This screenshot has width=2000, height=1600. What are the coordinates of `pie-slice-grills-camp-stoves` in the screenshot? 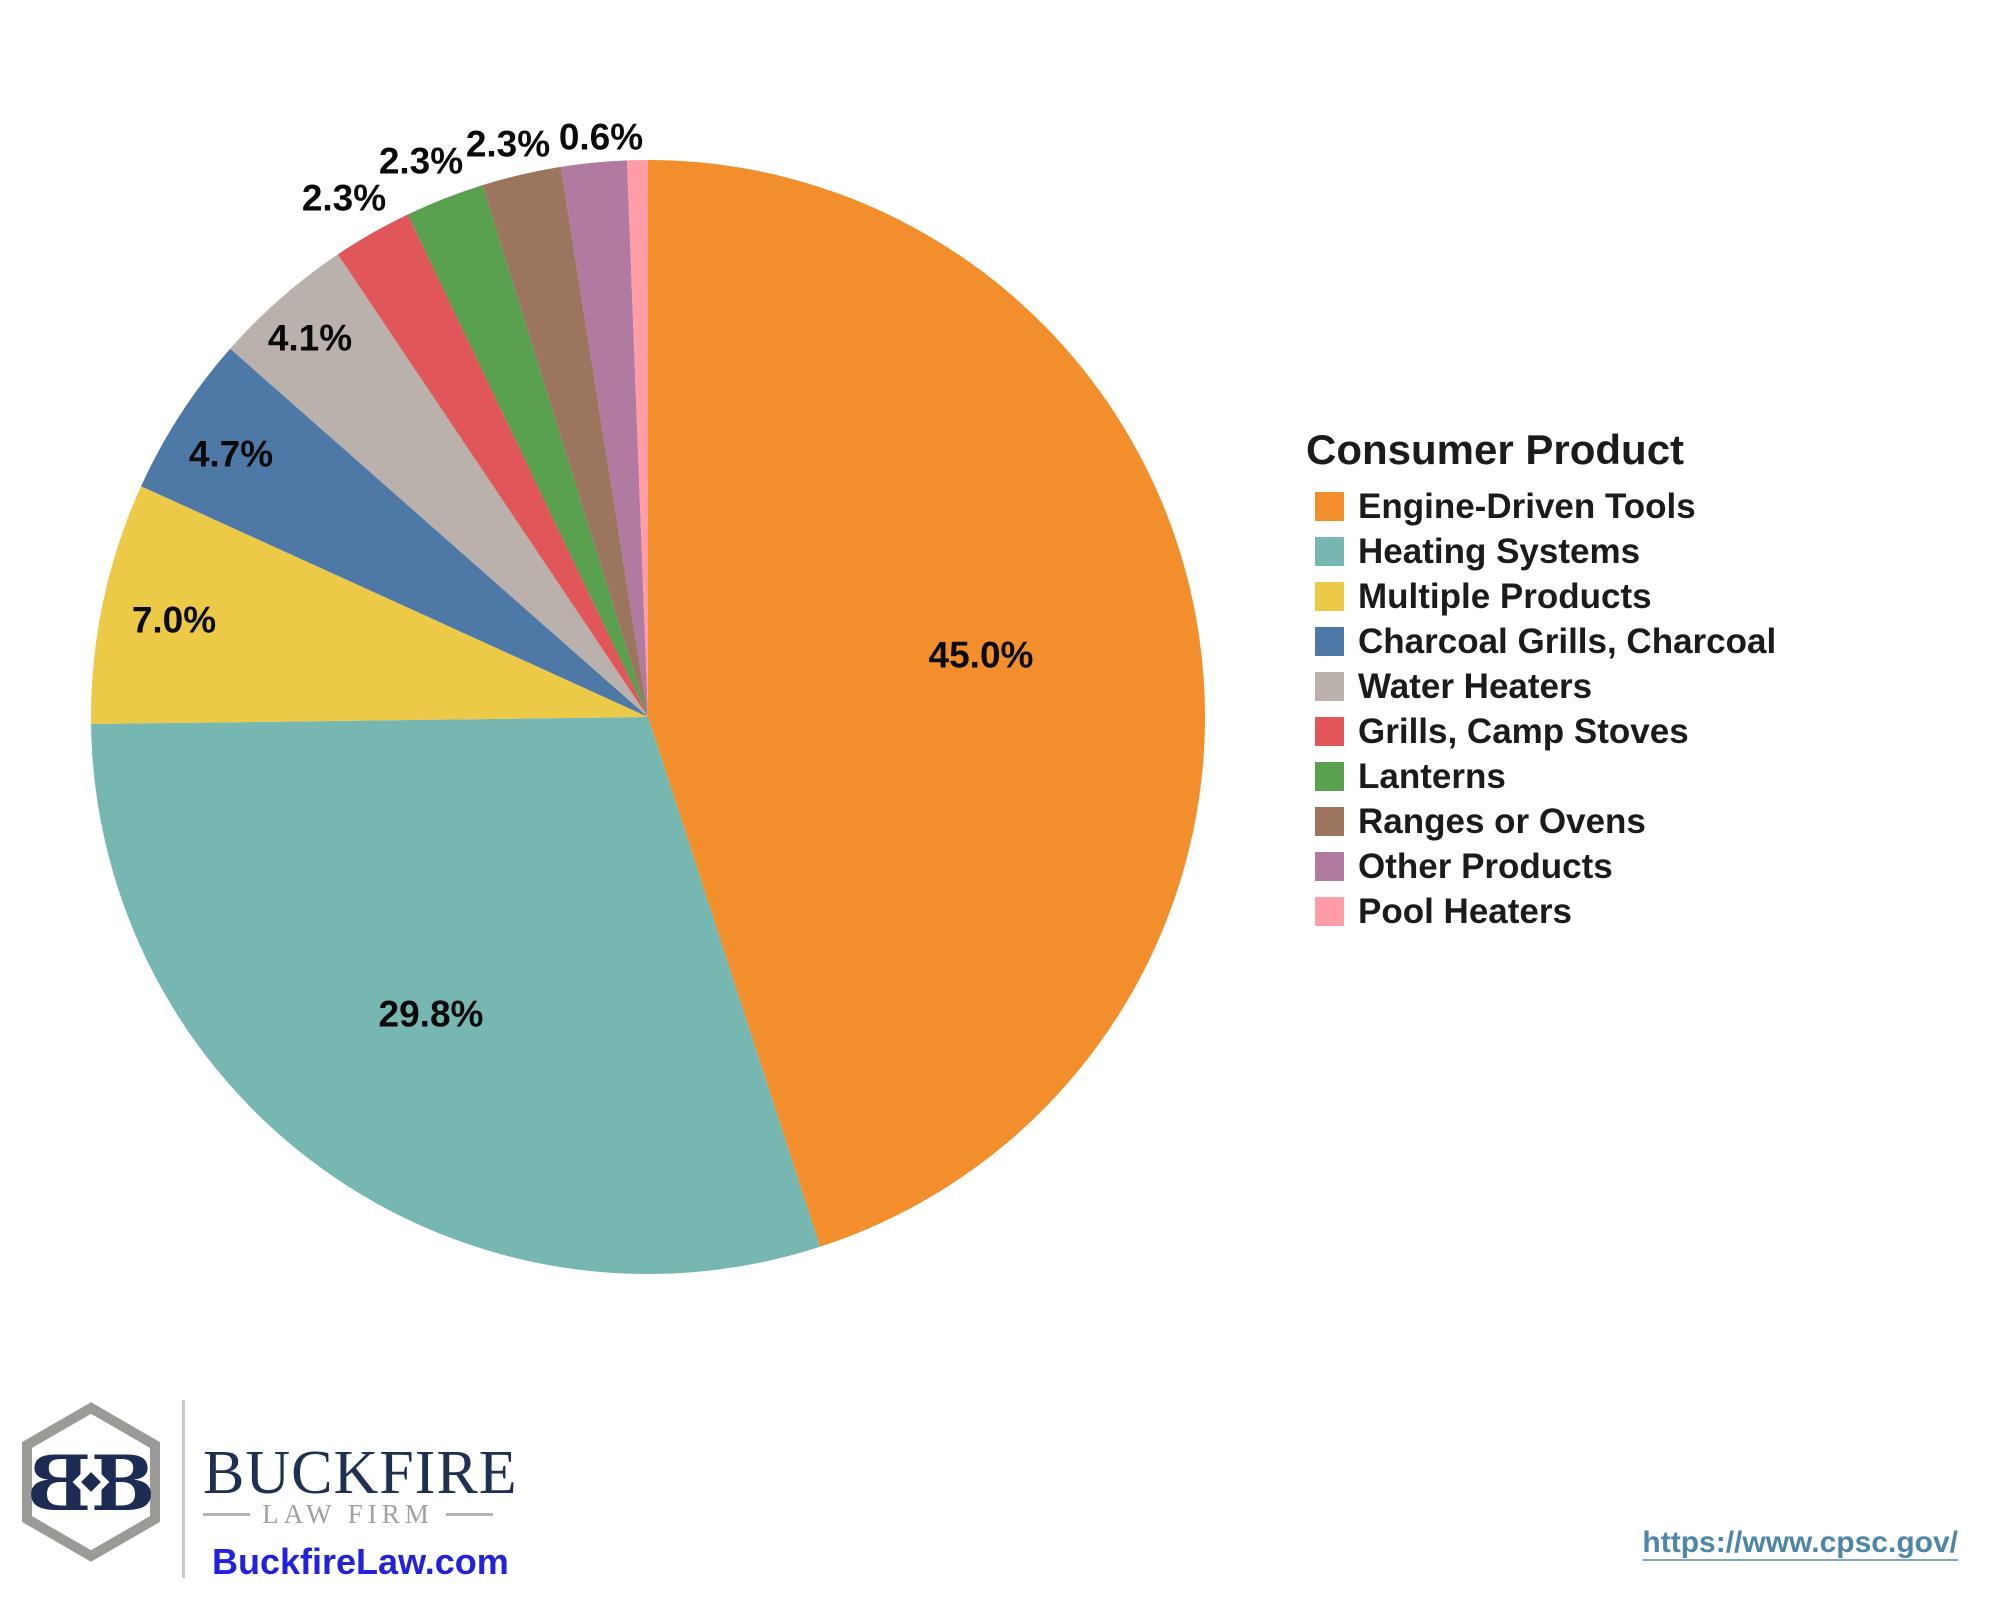 It's located at (492, 465).